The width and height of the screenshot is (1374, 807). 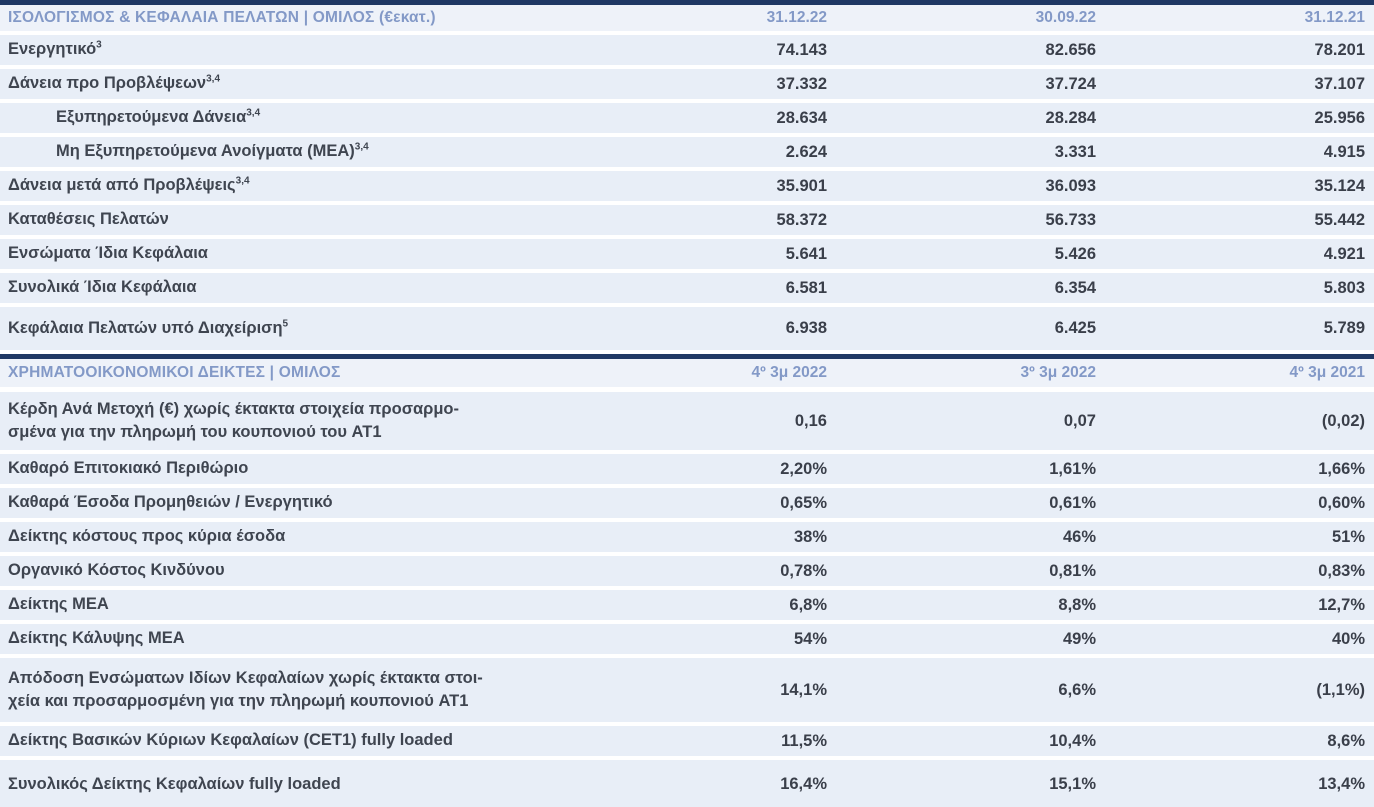 What do you see at coordinates (806, 287) in the screenshot?
I see `row-value: 6.581` at bounding box center [806, 287].